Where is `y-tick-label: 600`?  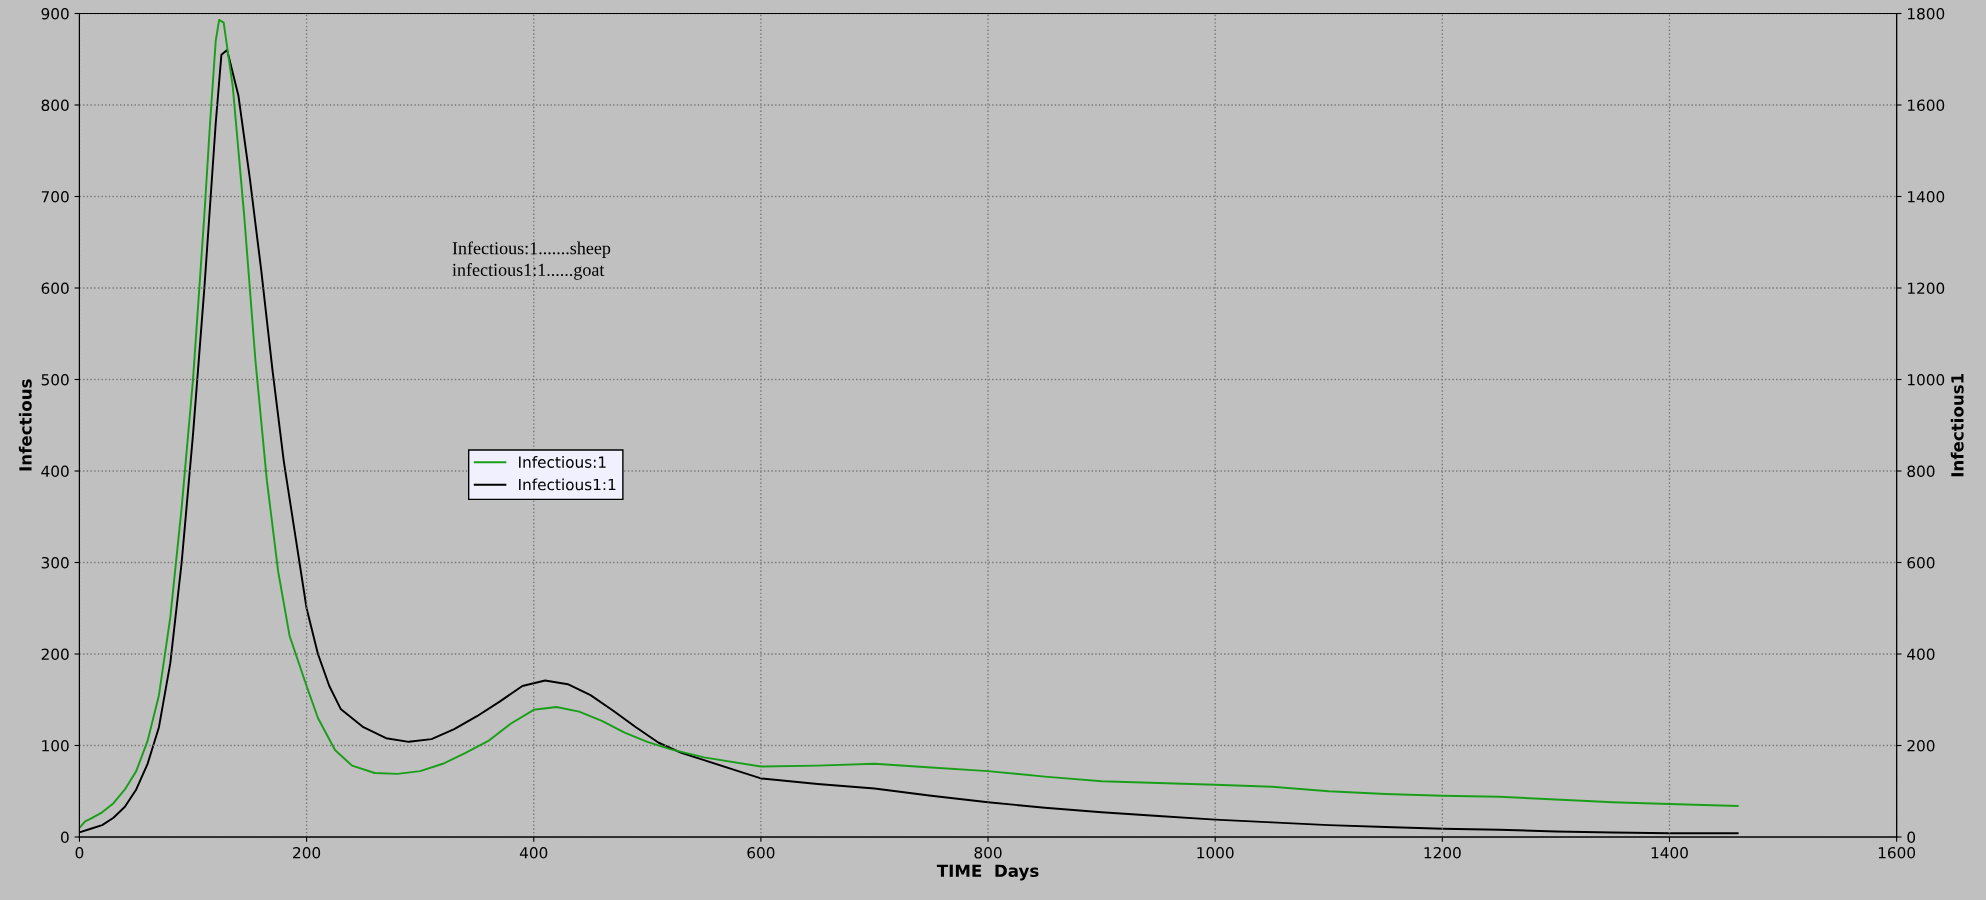
y-tick-label: 600 is located at coordinates (55, 288).